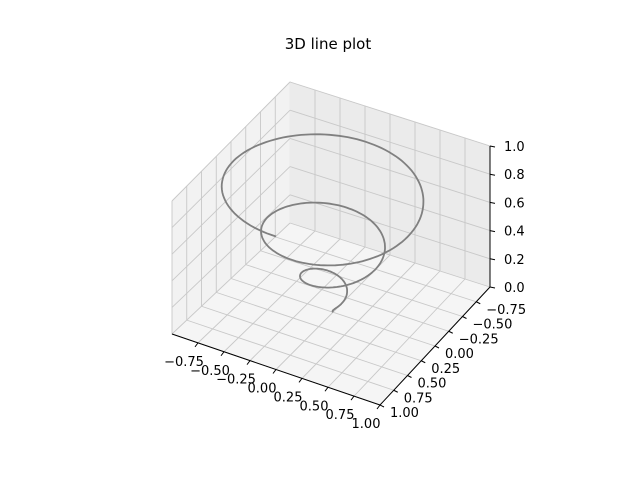  What do you see at coordinates (514, 288) in the screenshot?
I see `z-tick-label: 0.0` at bounding box center [514, 288].